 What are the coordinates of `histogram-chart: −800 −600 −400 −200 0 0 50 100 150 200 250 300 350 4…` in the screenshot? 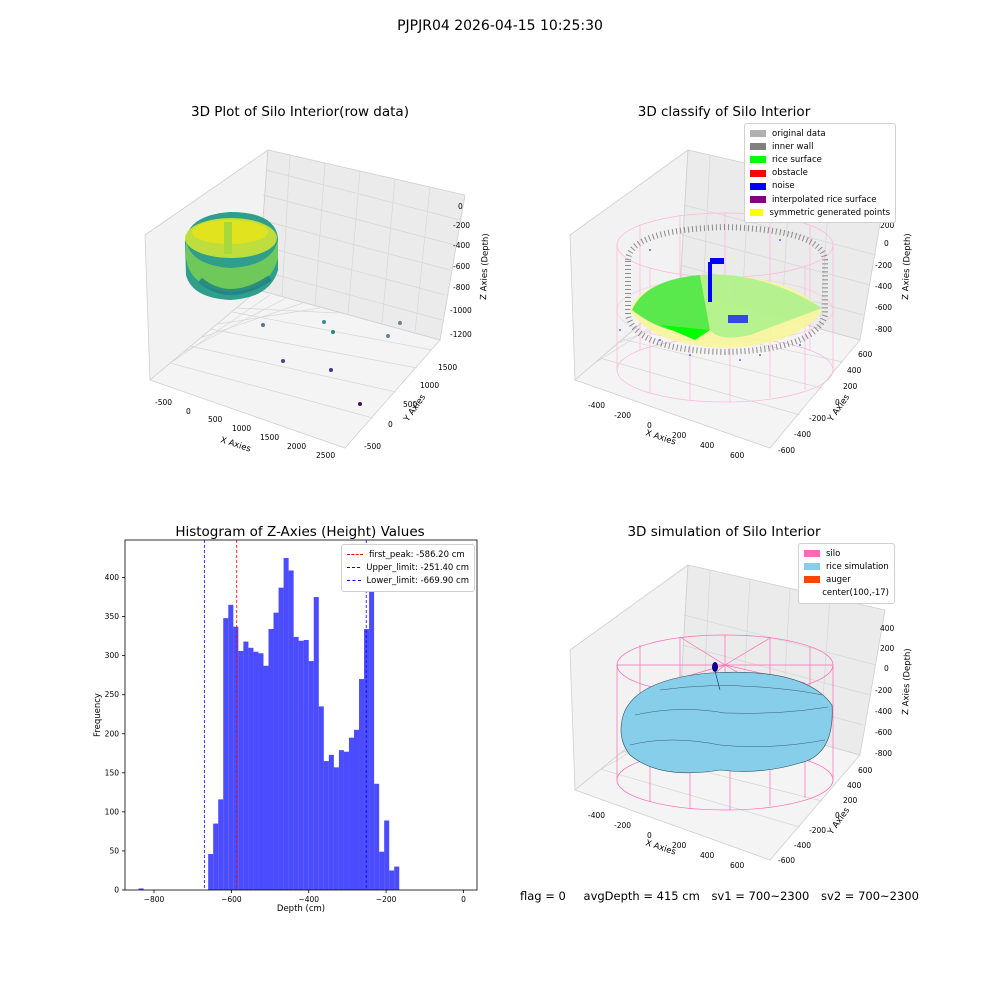 It's located at (285, 726).